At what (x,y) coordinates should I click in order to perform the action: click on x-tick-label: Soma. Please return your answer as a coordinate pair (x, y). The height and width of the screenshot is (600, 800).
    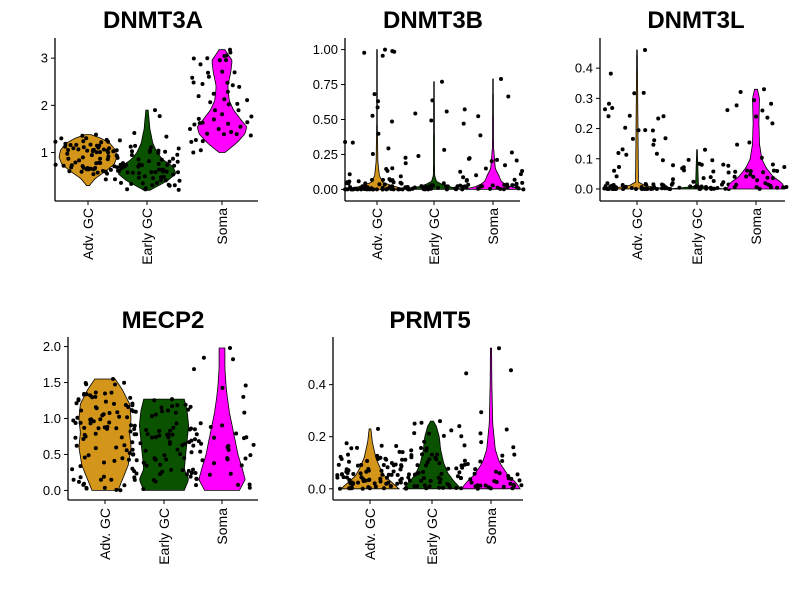
    Looking at the image, I should click on (491, 526).